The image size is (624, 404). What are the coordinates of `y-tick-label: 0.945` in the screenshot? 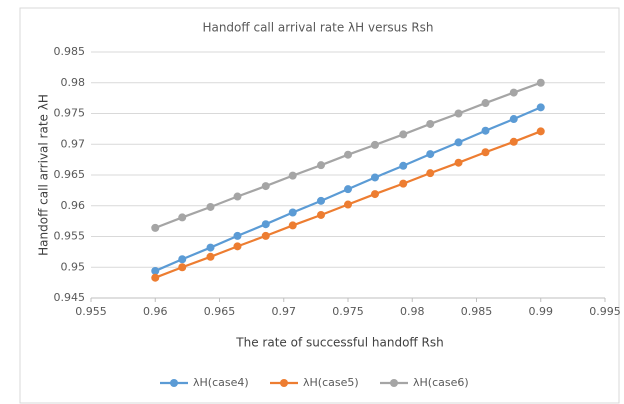 It's located at (70, 297).